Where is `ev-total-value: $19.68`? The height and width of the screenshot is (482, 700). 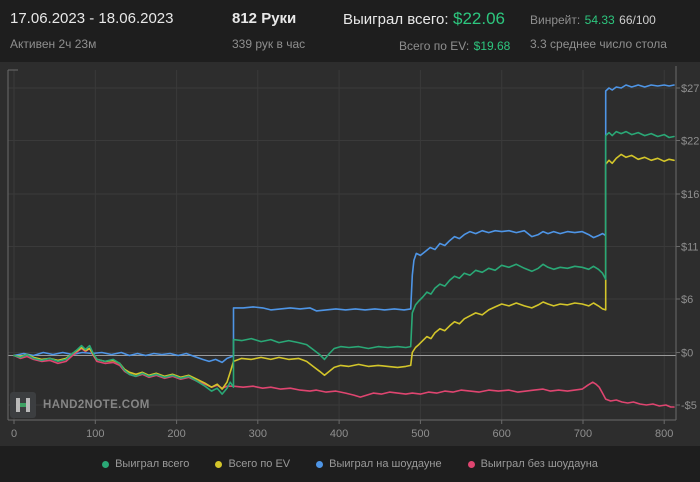
ev-total-value: $19.68 is located at coordinates (492, 46).